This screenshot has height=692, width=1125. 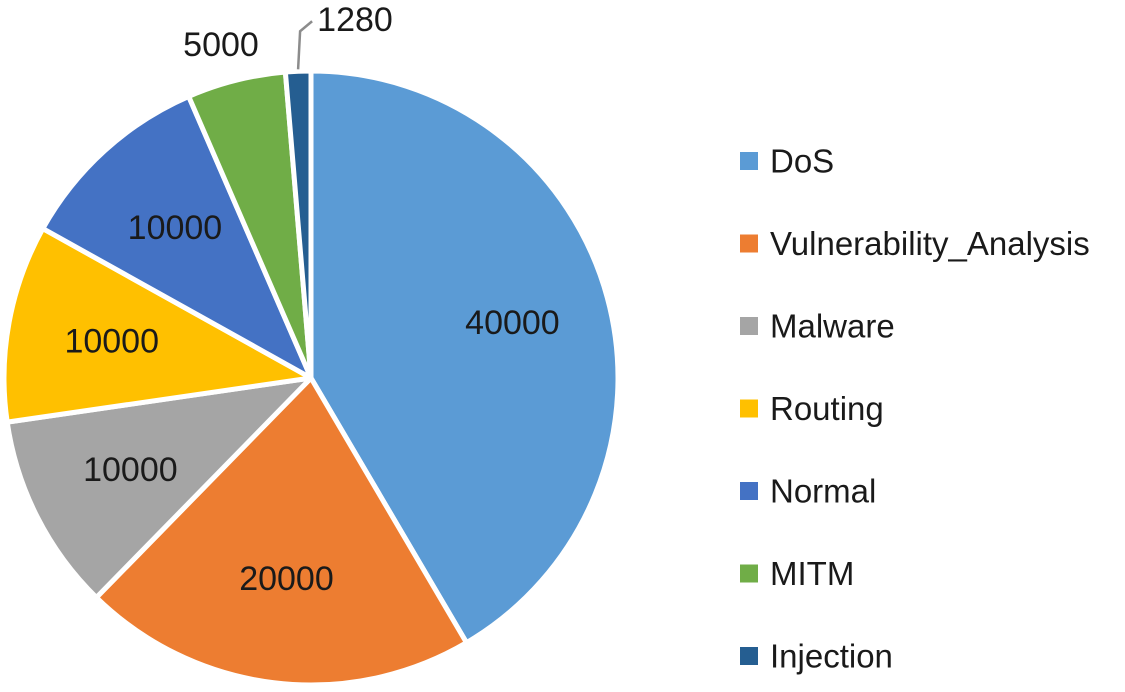 I want to click on legend-item-dos: DoS, so click(x=787, y=161).